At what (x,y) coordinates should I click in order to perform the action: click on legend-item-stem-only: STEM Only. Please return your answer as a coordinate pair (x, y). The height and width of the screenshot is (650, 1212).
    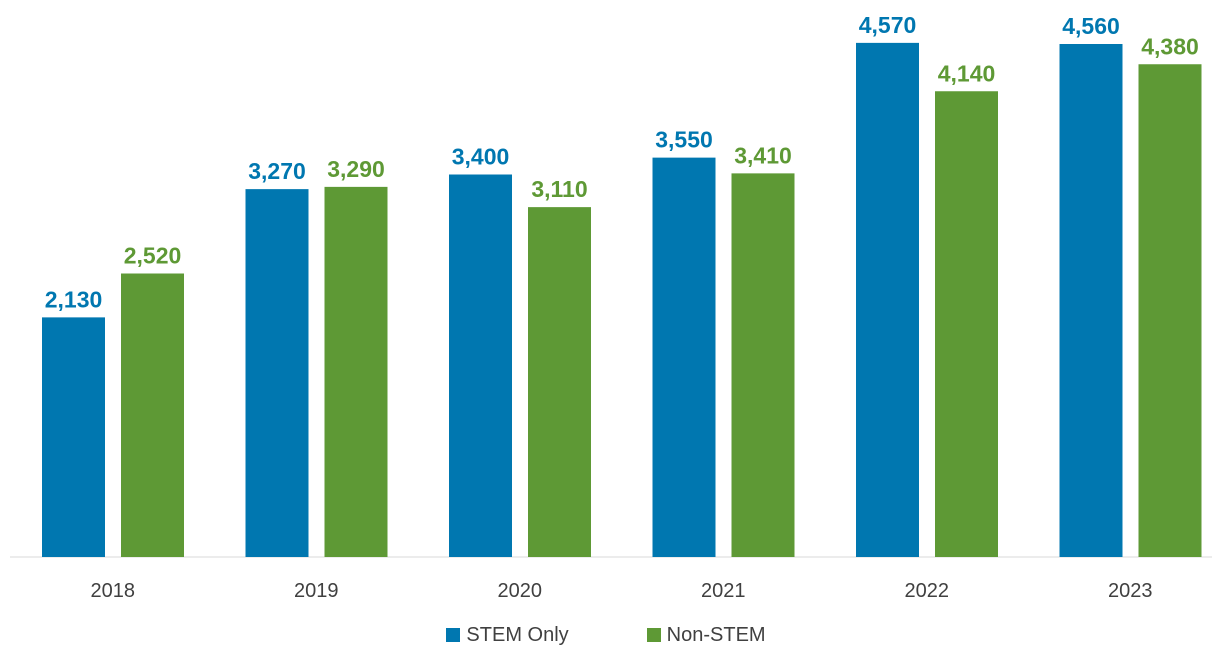
    Looking at the image, I should click on (507, 635).